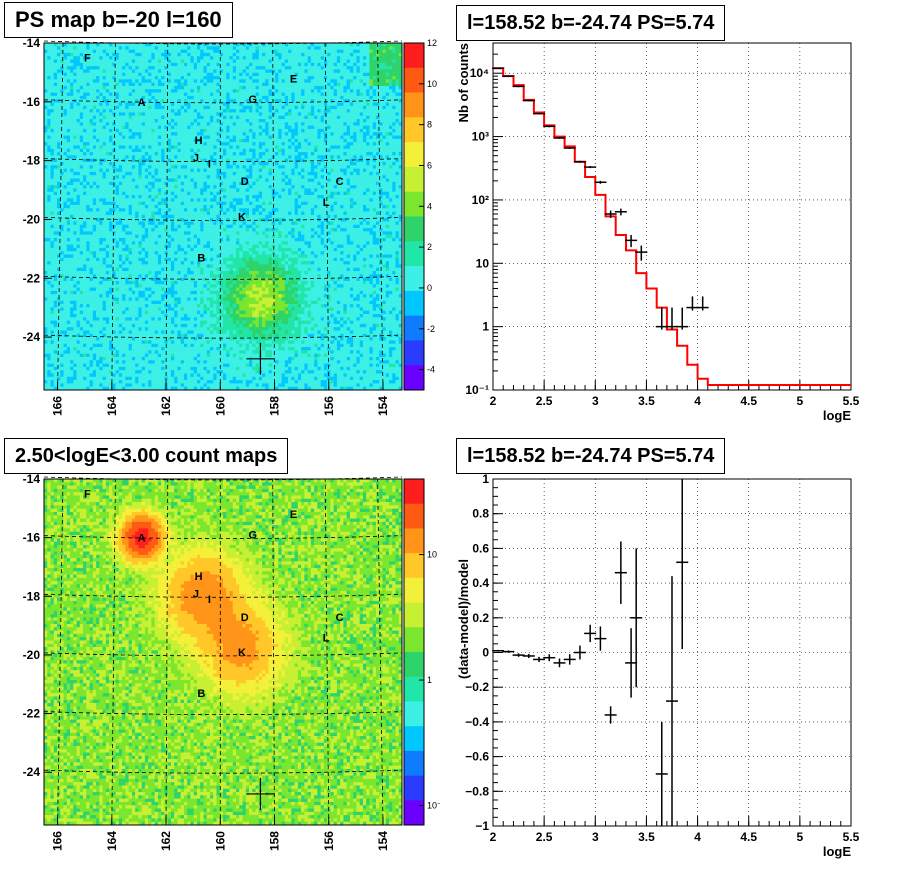 This screenshot has width=898, height=871. I want to click on y-tick-label: -16, so click(32, 538).